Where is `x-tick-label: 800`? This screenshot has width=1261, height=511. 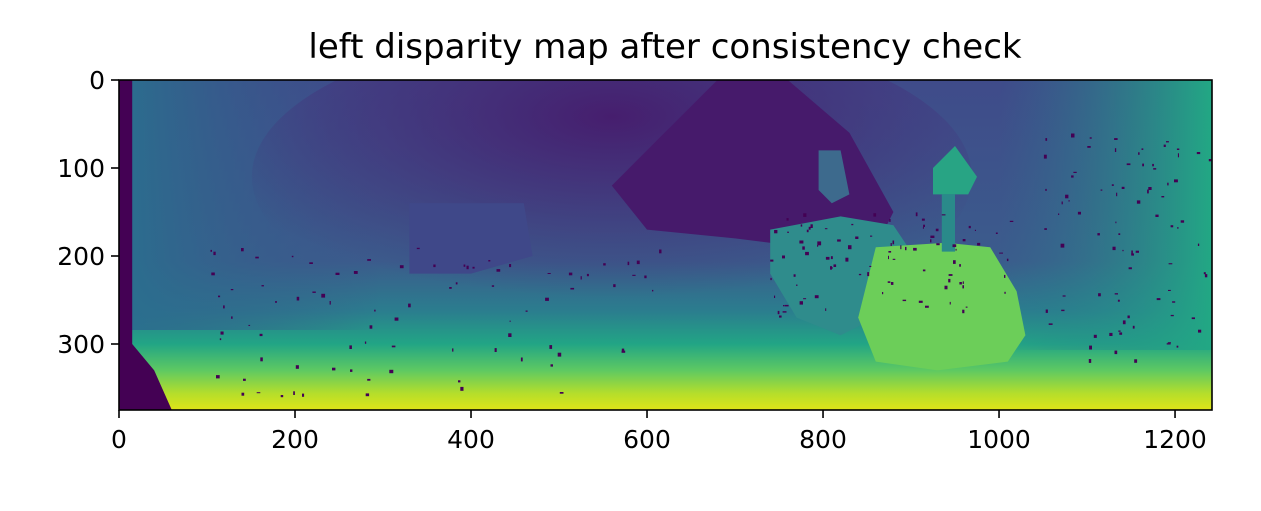 x-tick-label: 800 is located at coordinates (823, 439).